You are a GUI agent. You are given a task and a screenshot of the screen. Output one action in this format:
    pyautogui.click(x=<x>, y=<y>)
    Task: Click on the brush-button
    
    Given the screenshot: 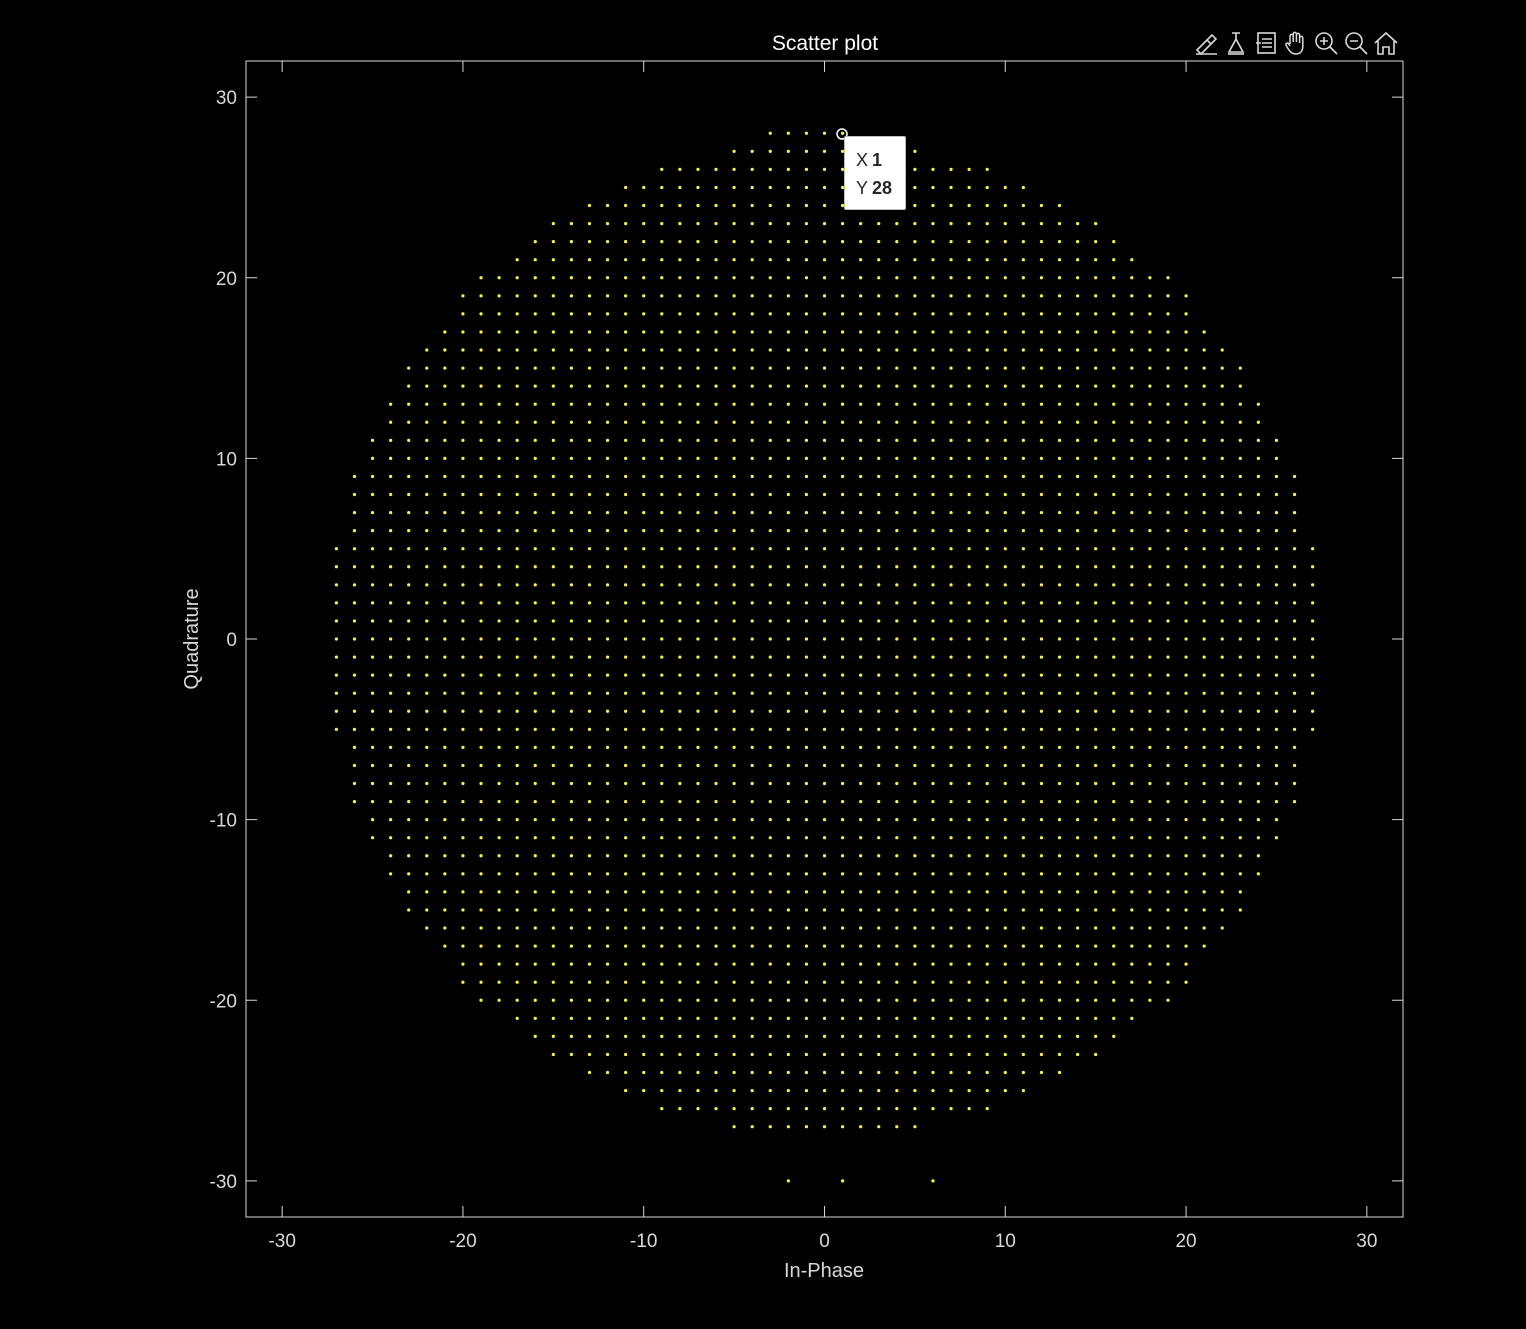 What is the action you would take?
    pyautogui.click(x=1205, y=43)
    